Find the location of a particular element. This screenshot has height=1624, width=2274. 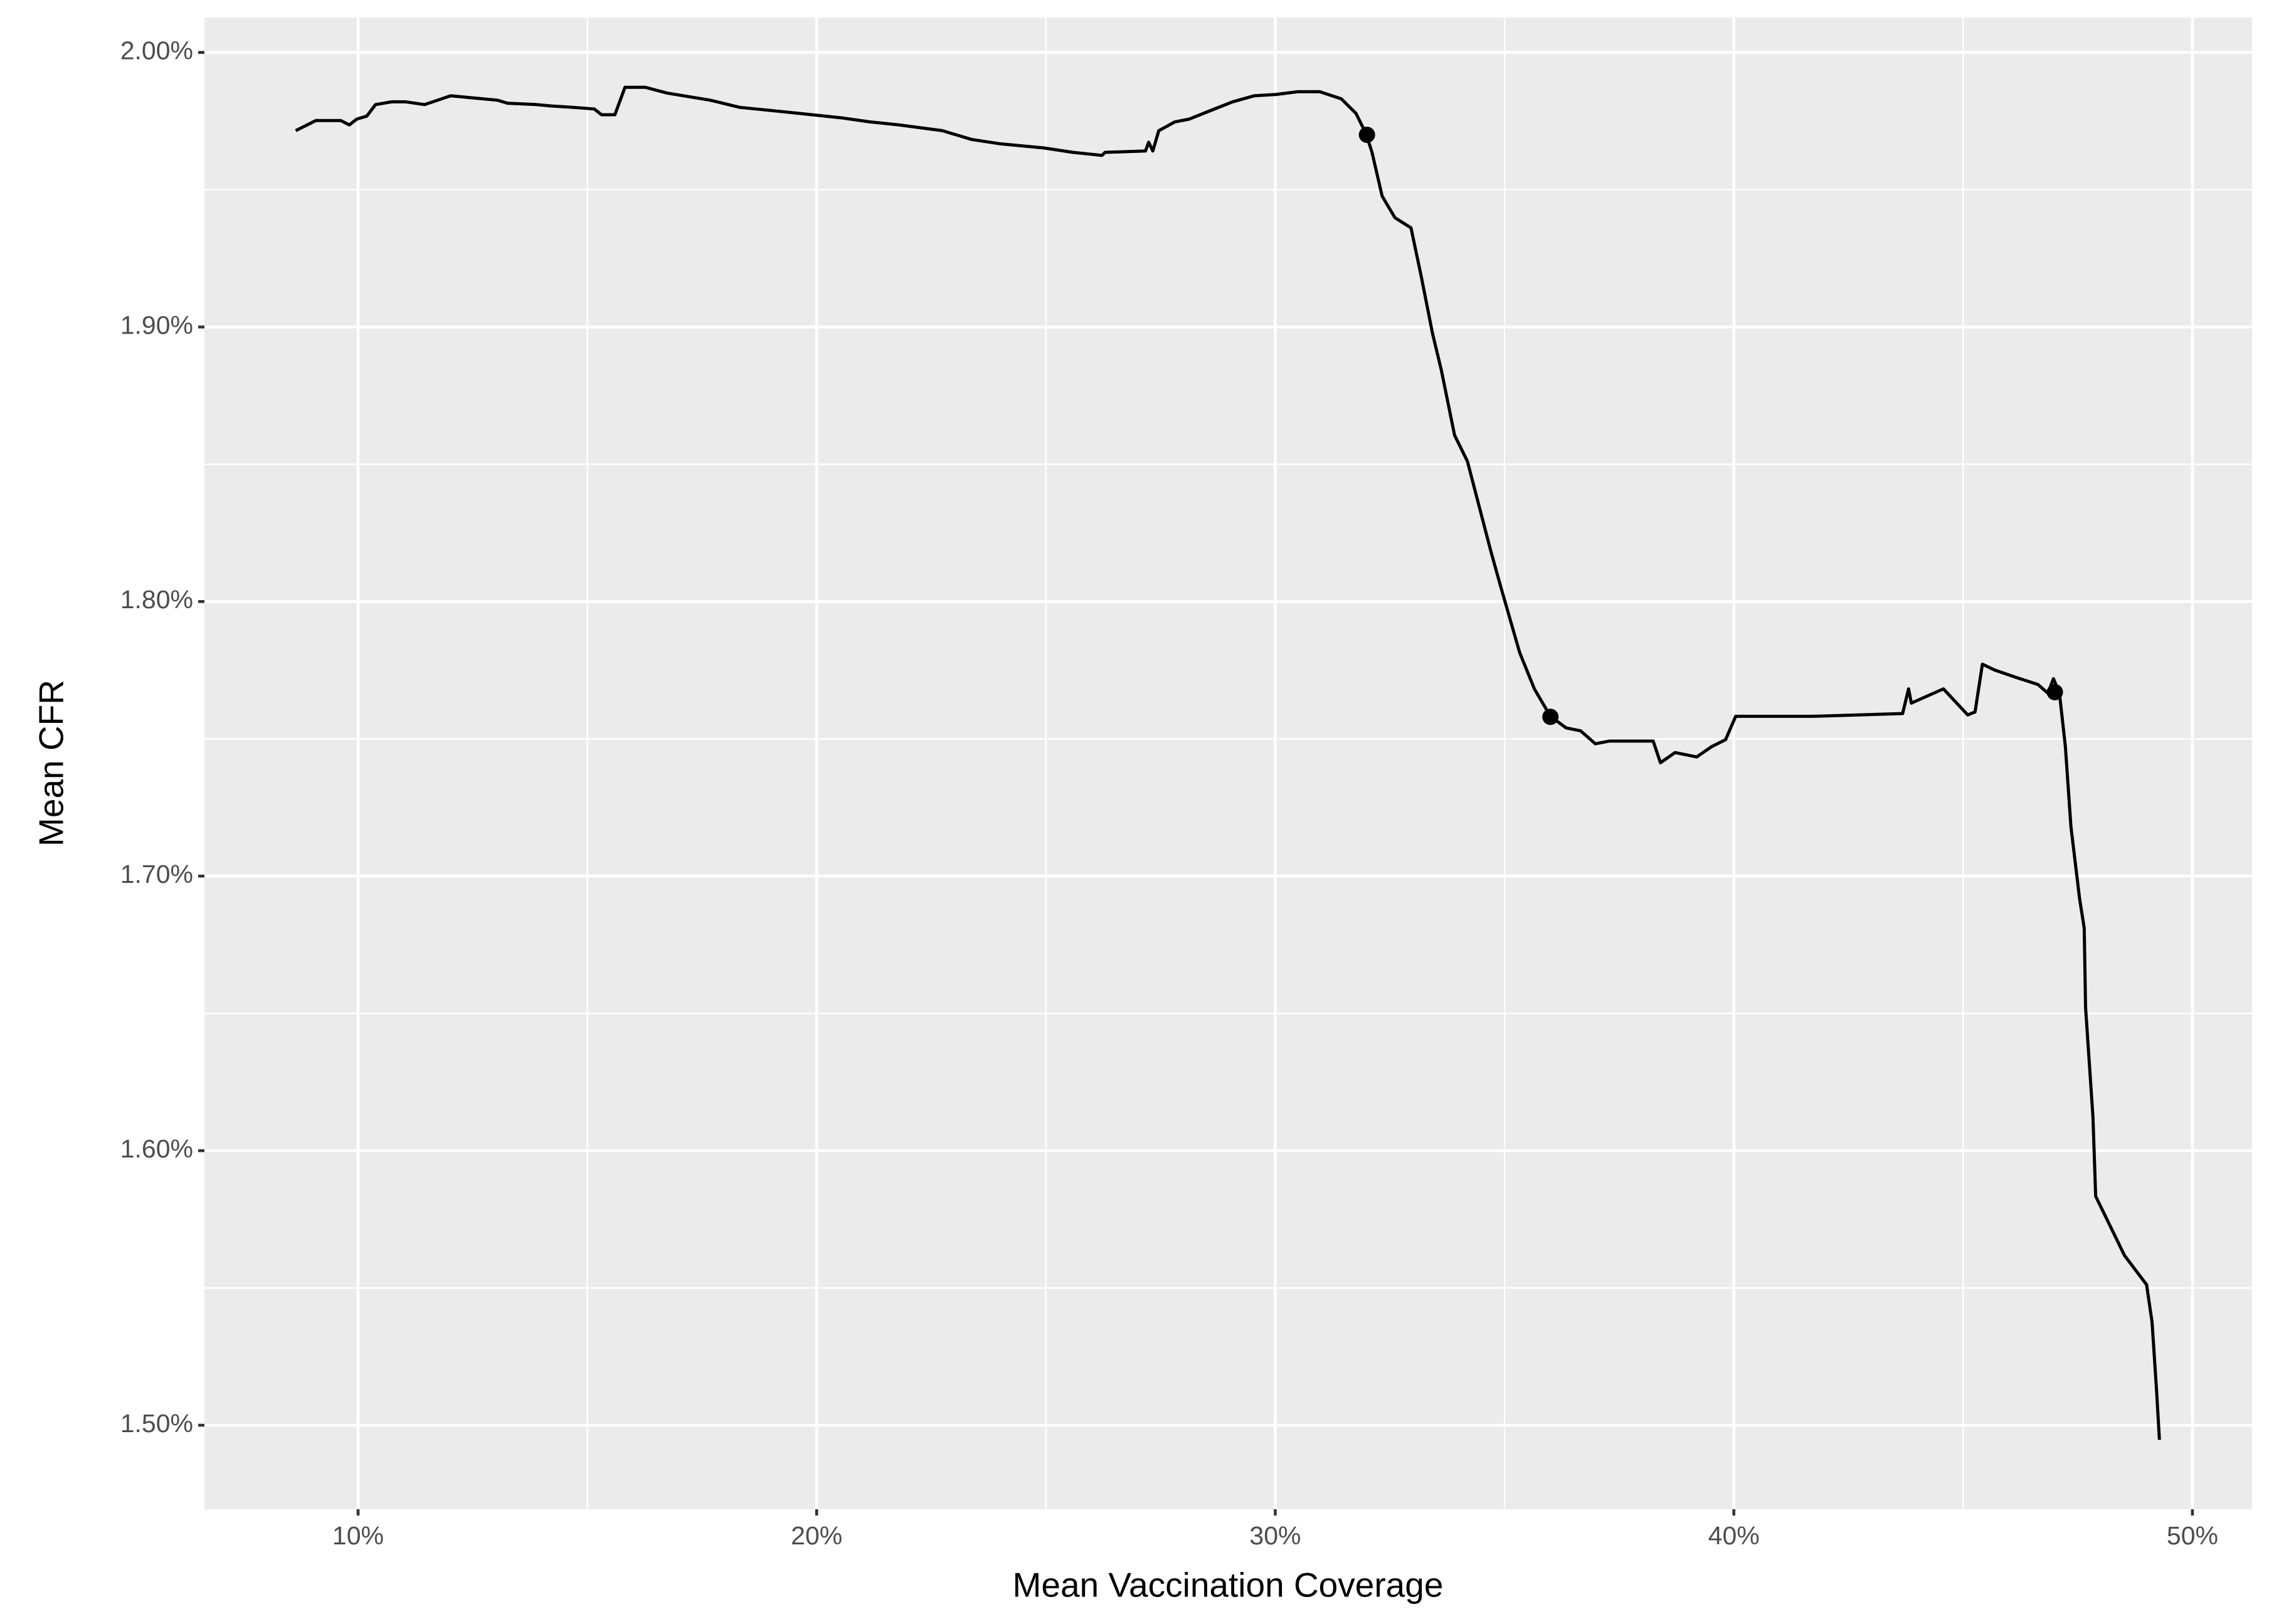

x-tick-label: 20% is located at coordinates (816, 1536).